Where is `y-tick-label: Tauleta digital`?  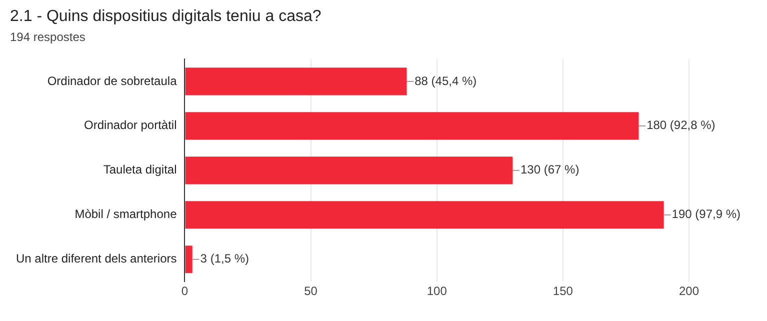
y-tick-label: Tauleta digital is located at coordinates (140, 169).